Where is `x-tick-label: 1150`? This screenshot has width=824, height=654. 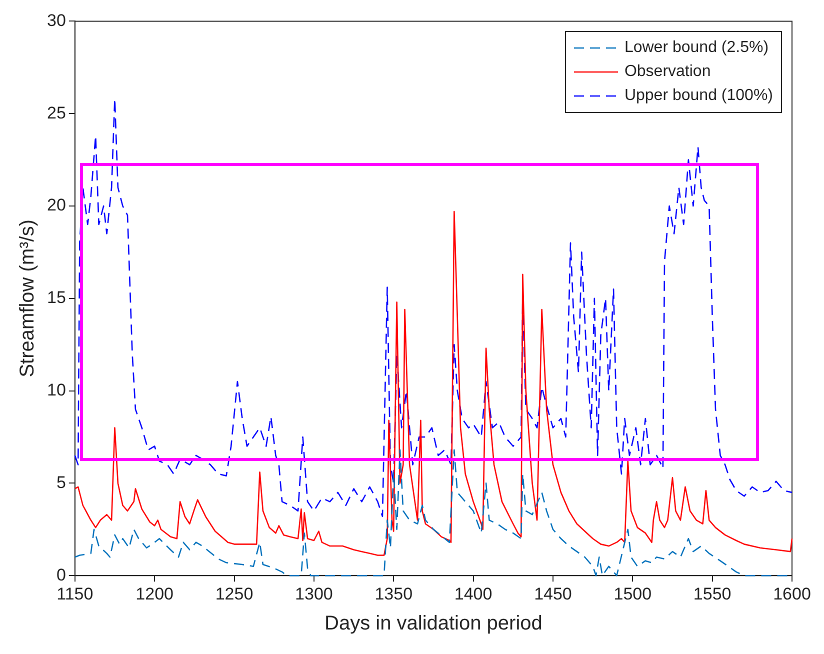
x-tick-label: 1150 is located at coordinates (75, 594).